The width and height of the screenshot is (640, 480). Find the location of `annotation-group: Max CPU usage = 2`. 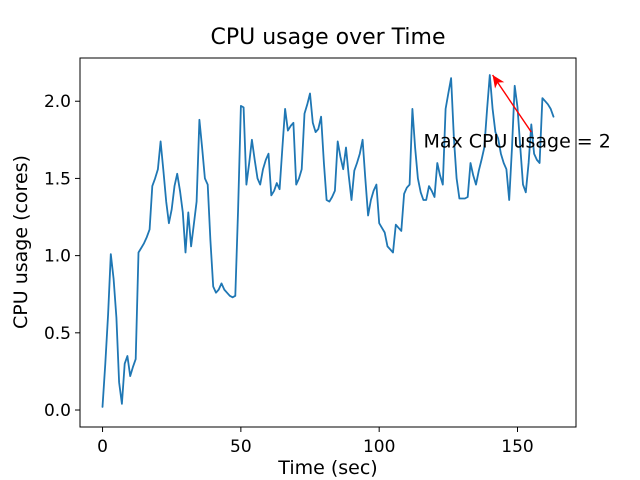

annotation-group: Max CPU usage = 2 is located at coordinates (517, 113).